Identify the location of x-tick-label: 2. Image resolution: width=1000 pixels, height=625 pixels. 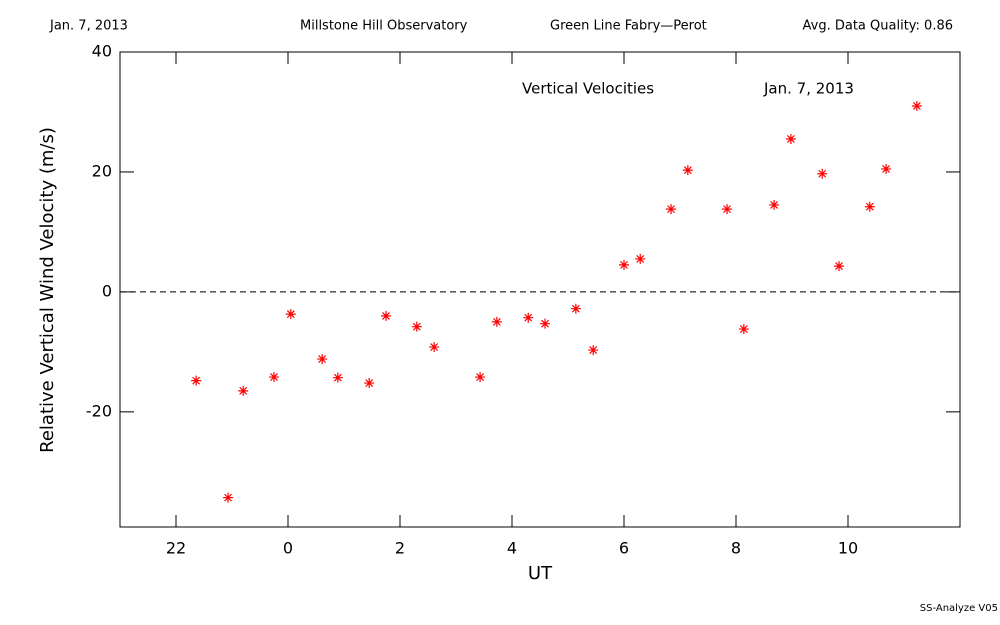
(400, 548).